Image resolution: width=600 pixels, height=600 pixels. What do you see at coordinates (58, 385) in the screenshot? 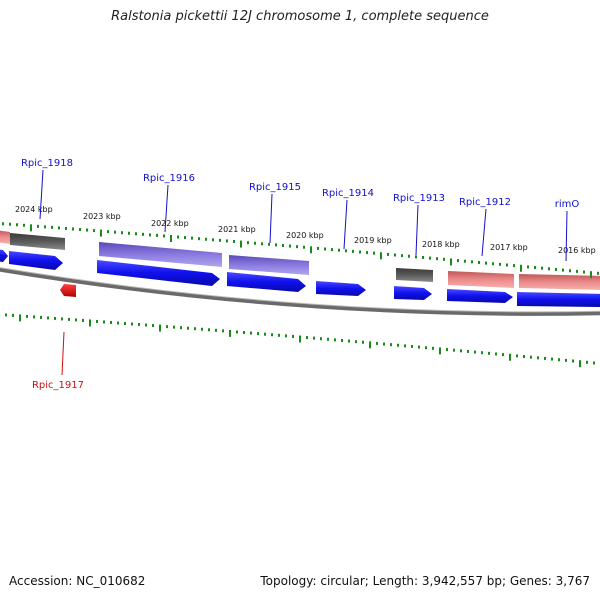
I see `gene-label: Rpic_1917` at bounding box center [58, 385].